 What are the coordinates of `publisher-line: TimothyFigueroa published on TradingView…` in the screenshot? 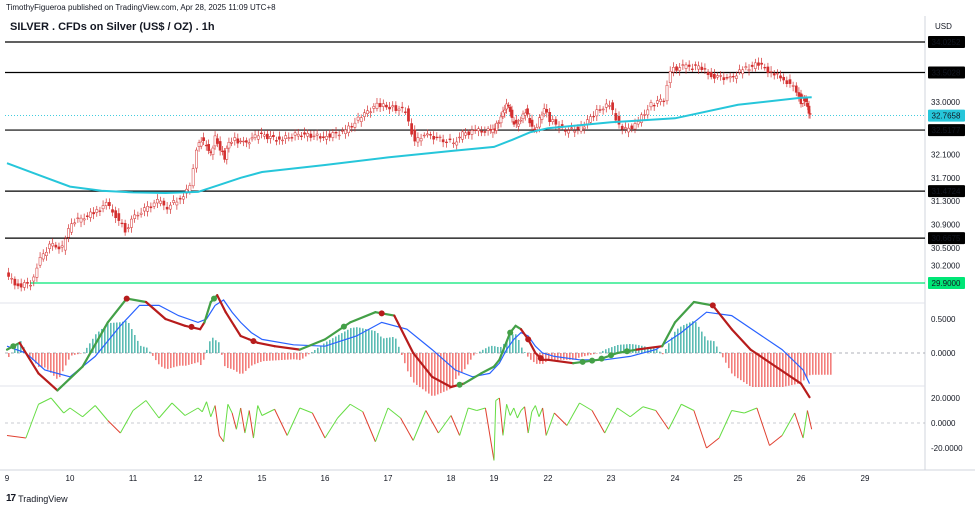 It's located at (141, 7).